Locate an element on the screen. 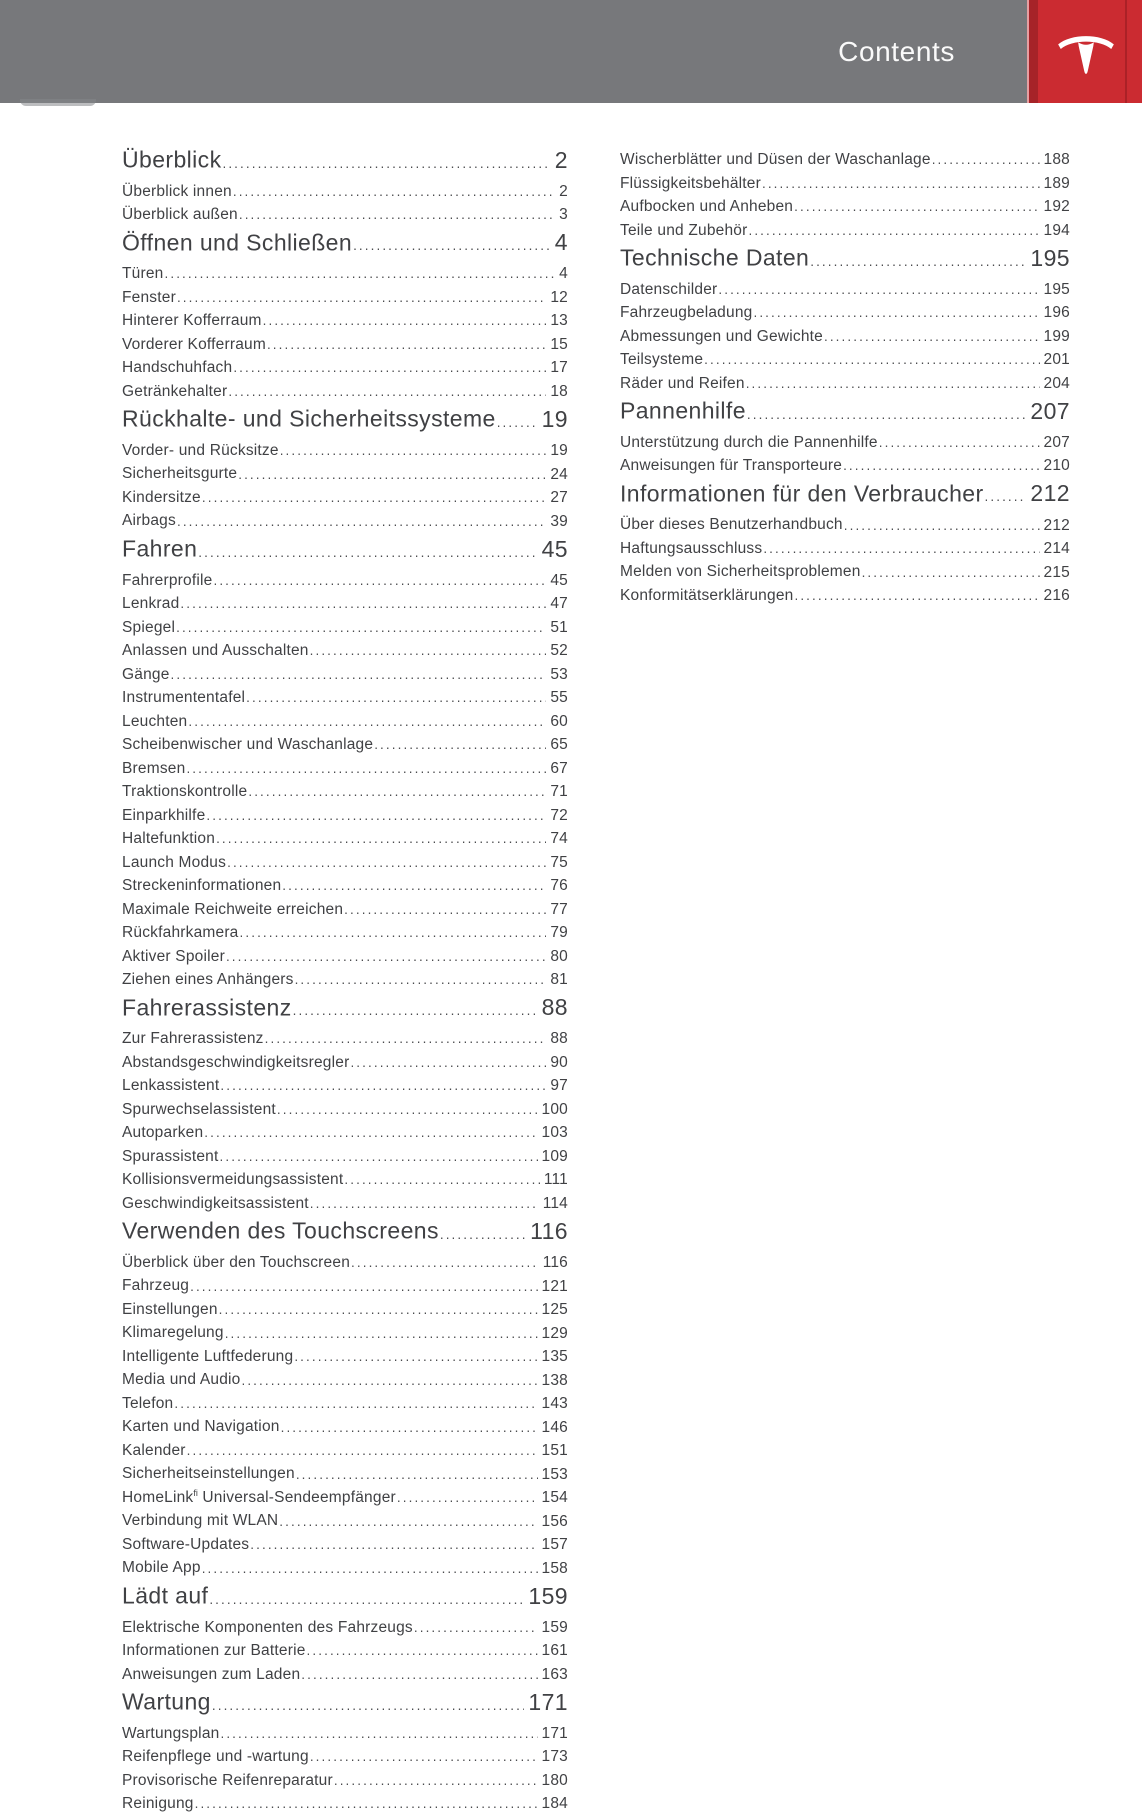 The image size is (1142, 1814). toc-entry: Lenkassistent 97 is located at coordinates (345, 1084).